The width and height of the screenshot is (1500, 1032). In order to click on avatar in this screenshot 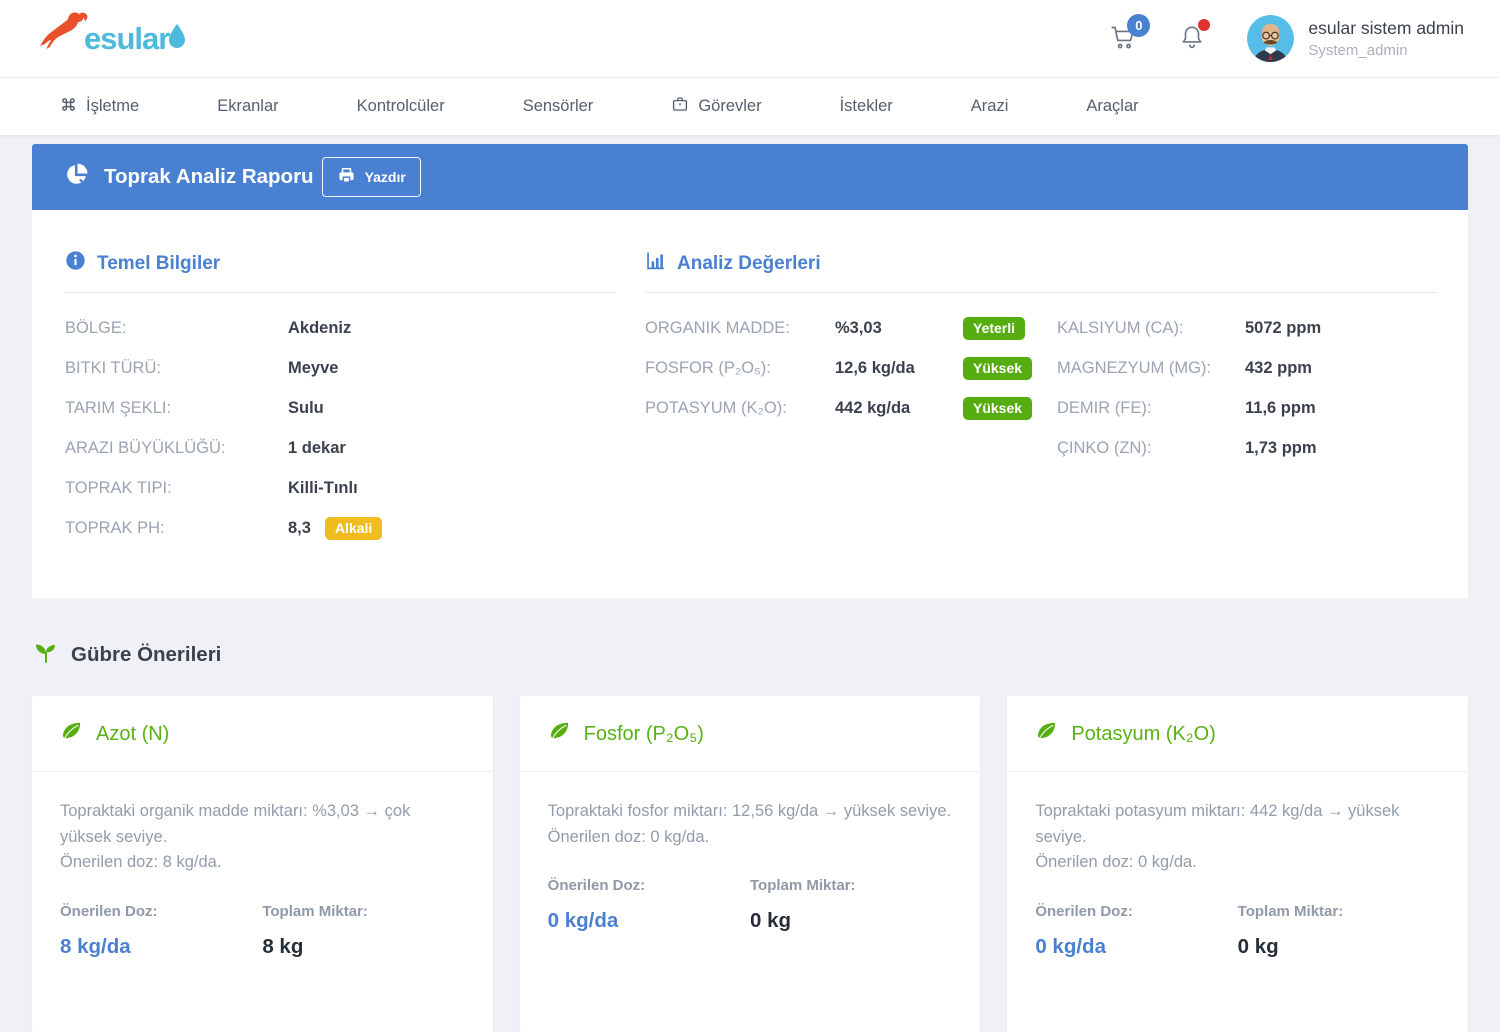, I will do `click(1271, 38)`.